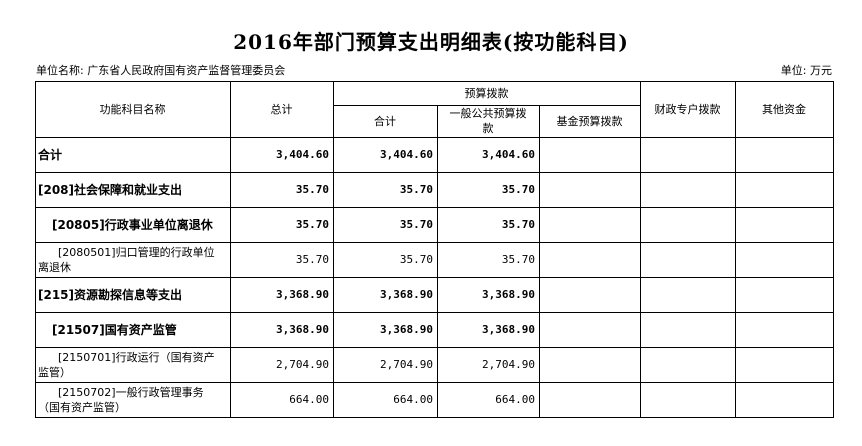 This screenshot has width=862, height=446. I want to click on row-name: 合计, so click(50, 155).